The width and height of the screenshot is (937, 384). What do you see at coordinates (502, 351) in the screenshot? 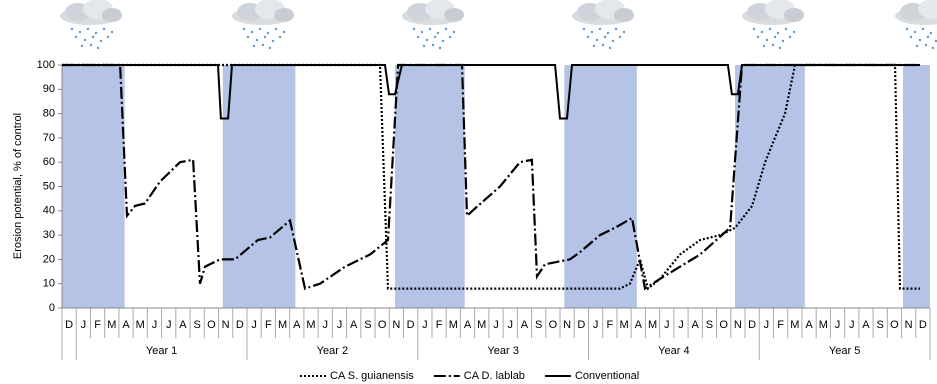
I see `year-label: Year 3` at bounding box center [502, 351].